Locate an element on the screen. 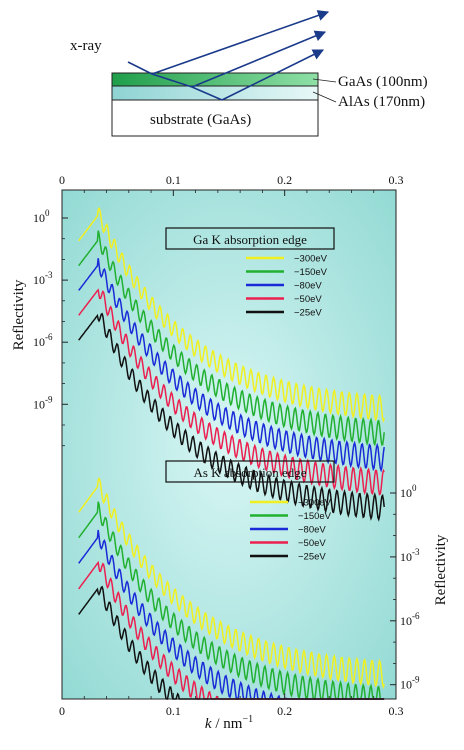 The width and height of the screenshot is (464, 750). alas-layer is located at coordinates (215, 93).